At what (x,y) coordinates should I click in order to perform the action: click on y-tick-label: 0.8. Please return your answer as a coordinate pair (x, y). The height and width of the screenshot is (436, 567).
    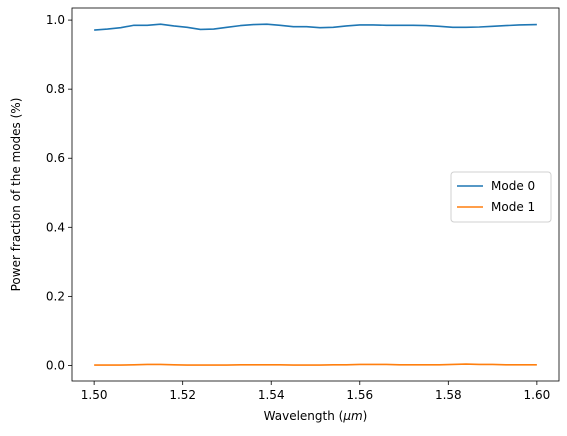
    Looking at the image, I should click on (55, 89).